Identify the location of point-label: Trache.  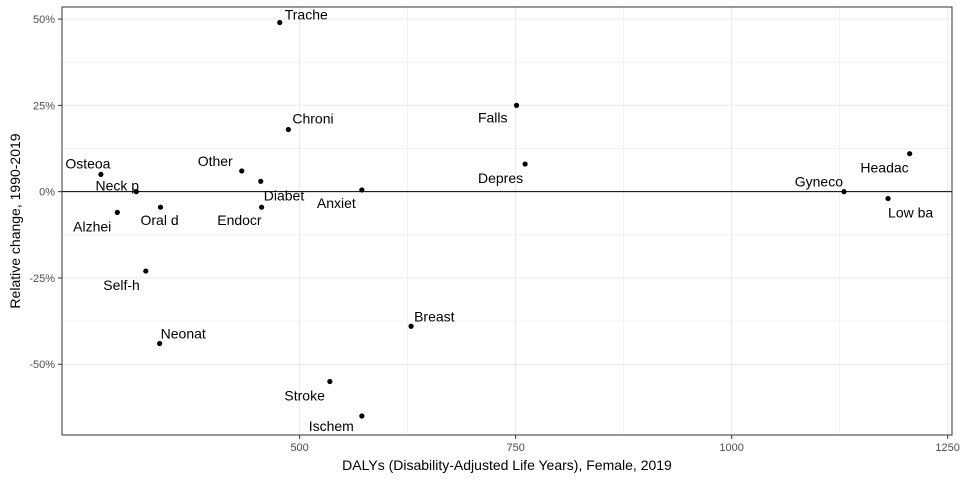
(306, 15).